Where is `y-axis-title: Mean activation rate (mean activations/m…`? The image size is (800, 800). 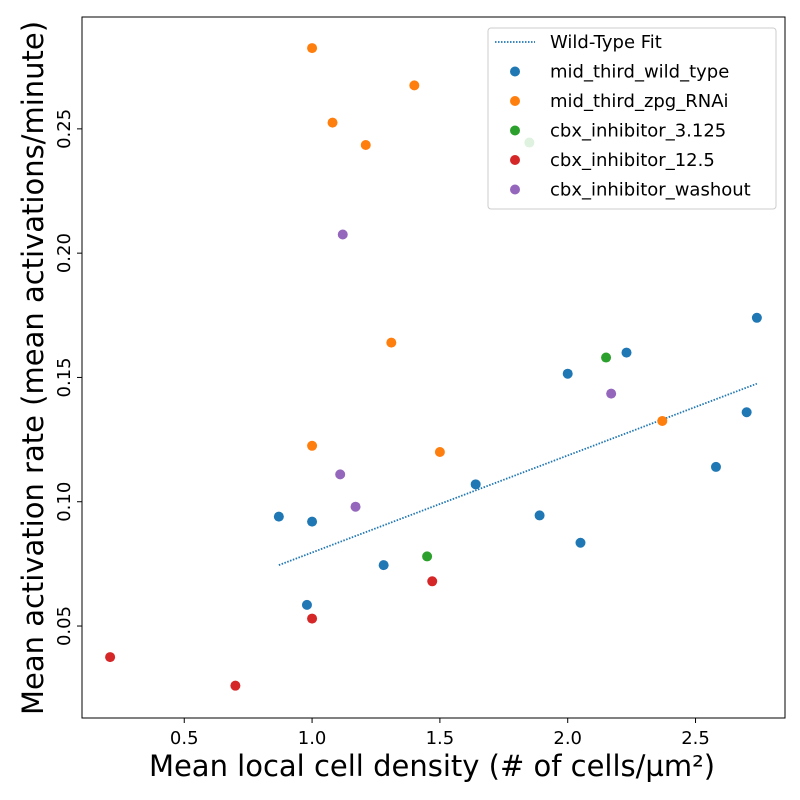 y-axis-title: Mean activation rate (mean activations/m… is located at coordinates (33, 368).